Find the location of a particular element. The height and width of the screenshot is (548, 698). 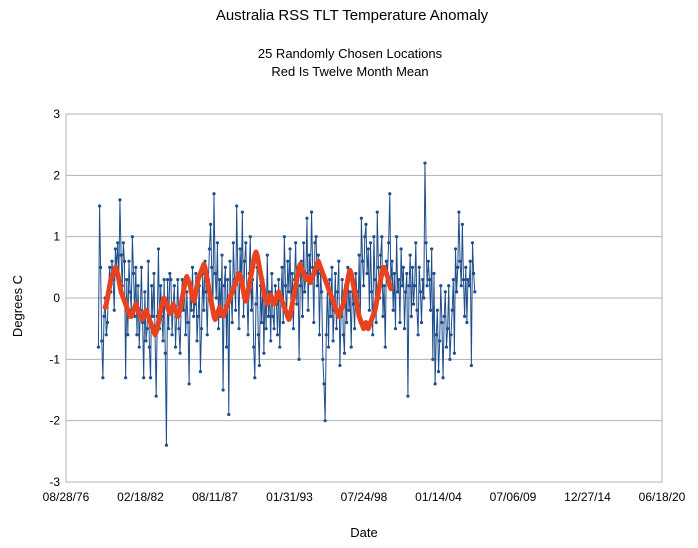

chart-subtitle-line-2: Red Is Twelve Month Mean is located at coordinates (349, 71).